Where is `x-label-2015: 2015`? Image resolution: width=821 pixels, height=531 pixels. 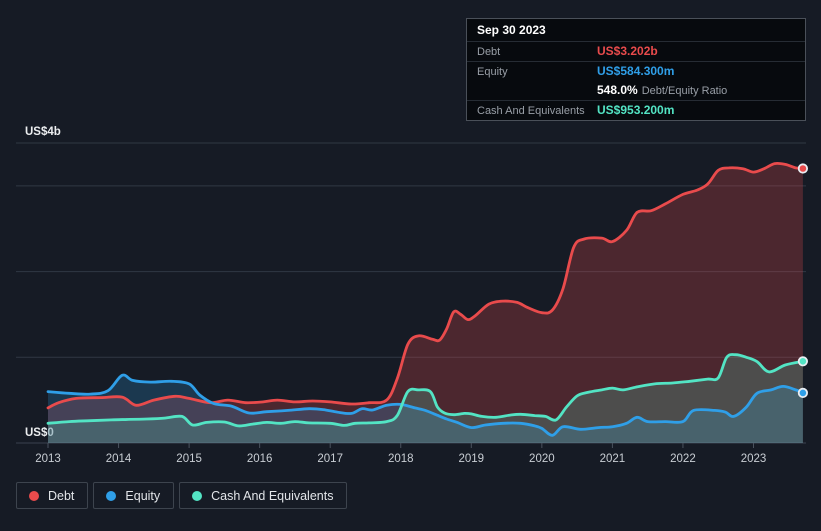 x-label-2015: 2015 is located at coordinates (189, 459).